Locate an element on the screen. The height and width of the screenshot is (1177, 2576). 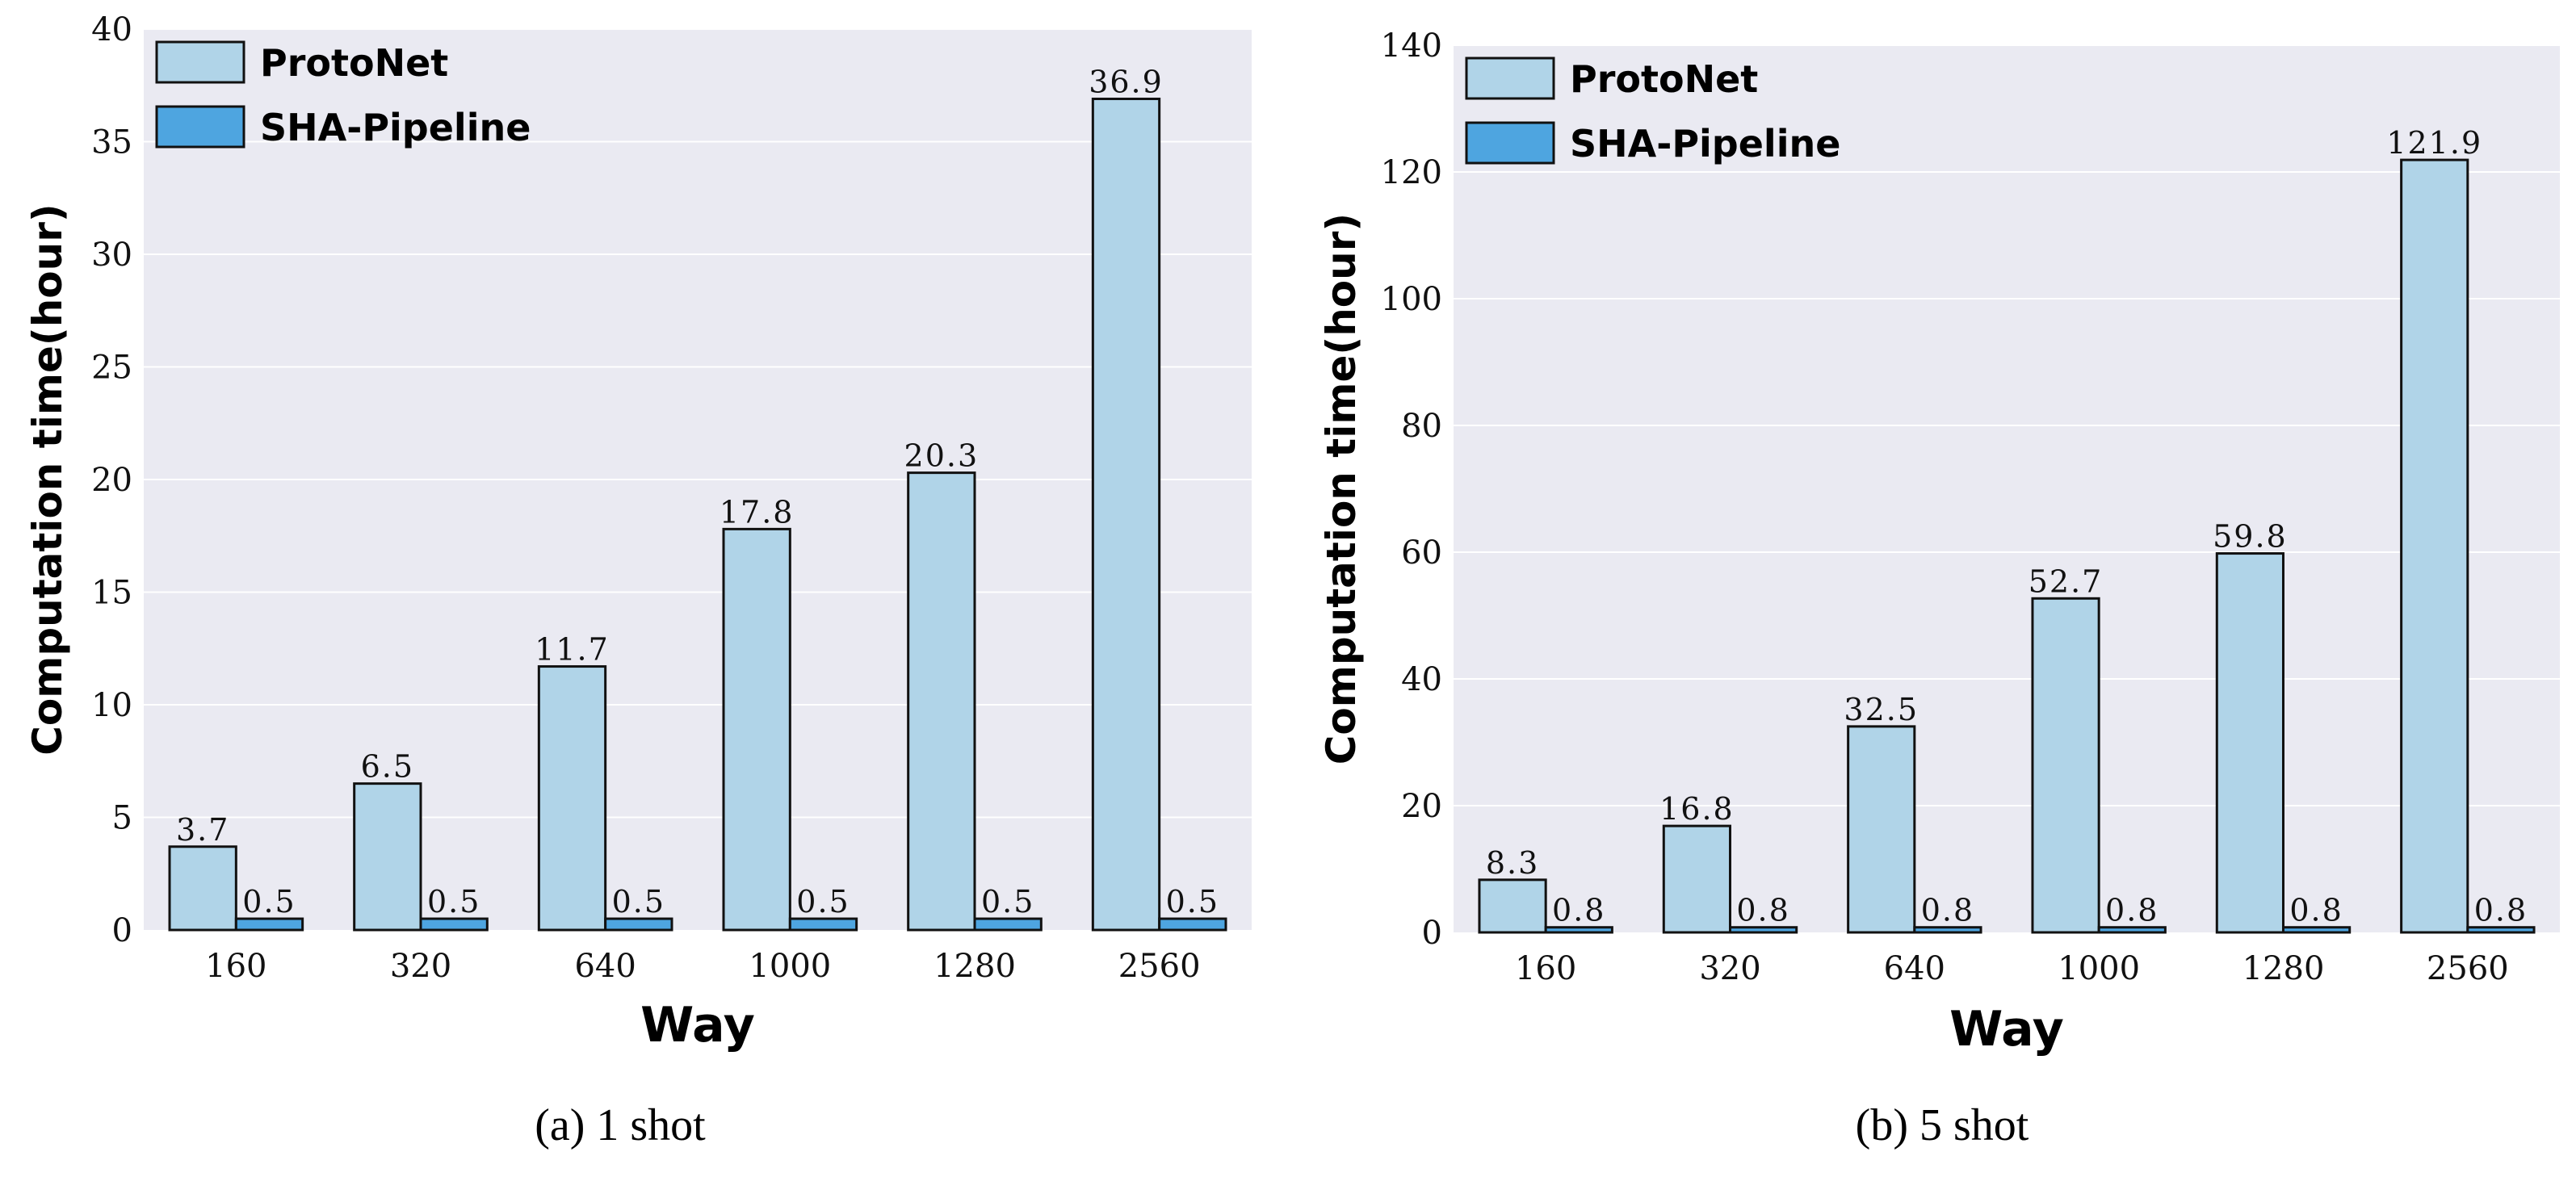
data-label: 121.9 is located at coordinates (2434, 143).